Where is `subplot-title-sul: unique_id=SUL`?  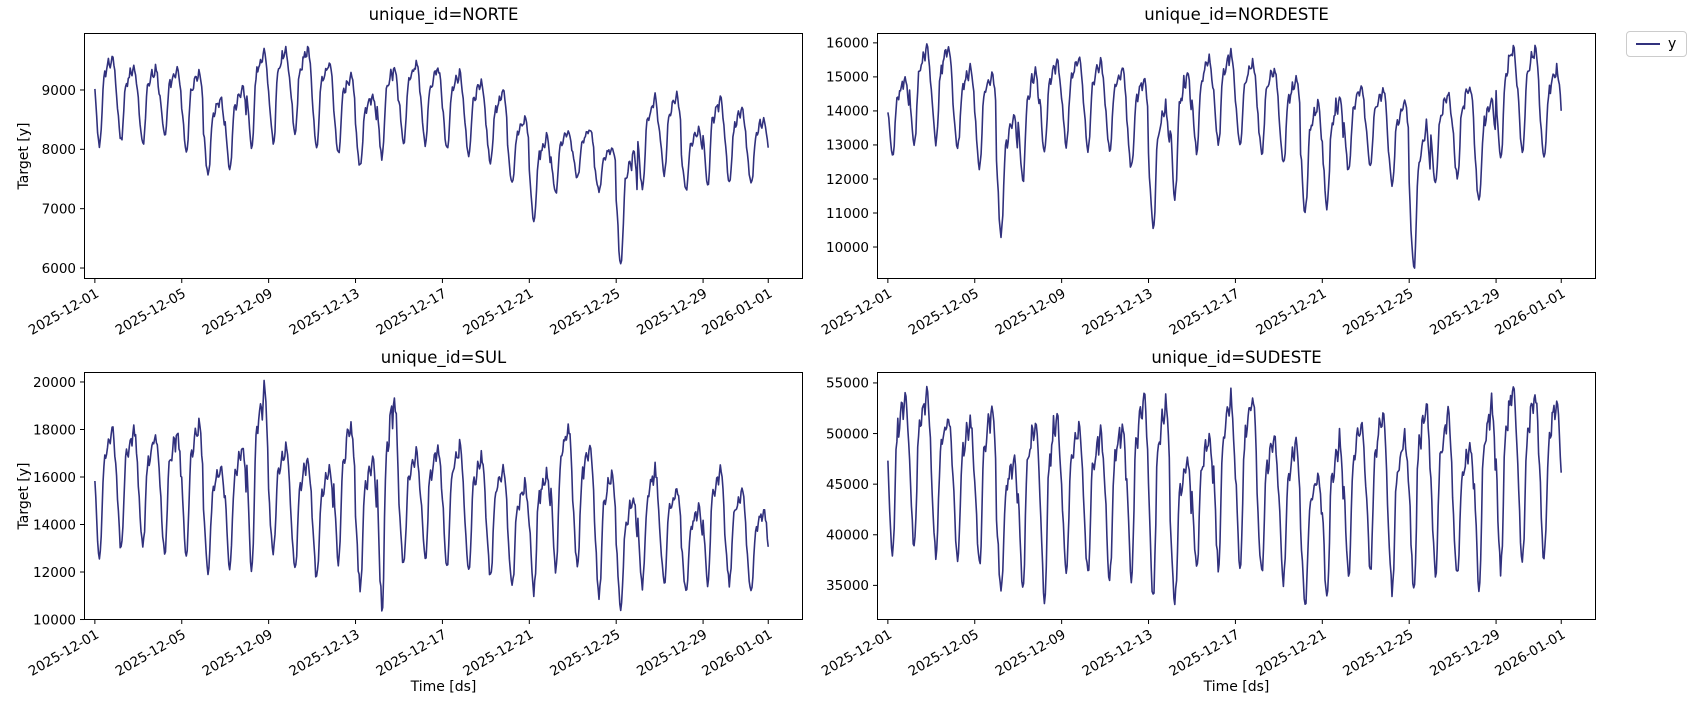
subplot-title-sul: unique_id=SUL is located at coordinates (443, 357).